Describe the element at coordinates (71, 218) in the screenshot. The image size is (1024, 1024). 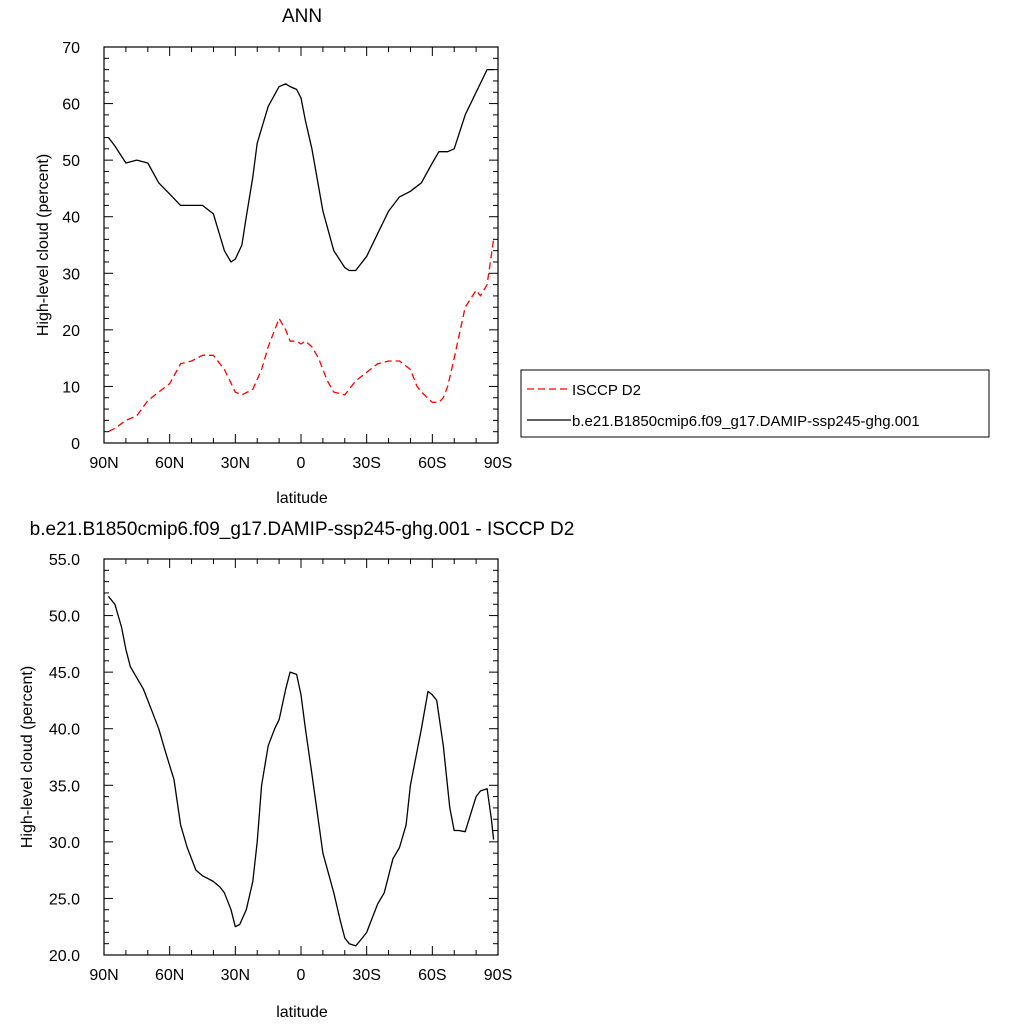
I see `y-tick-label: 40` at that location.